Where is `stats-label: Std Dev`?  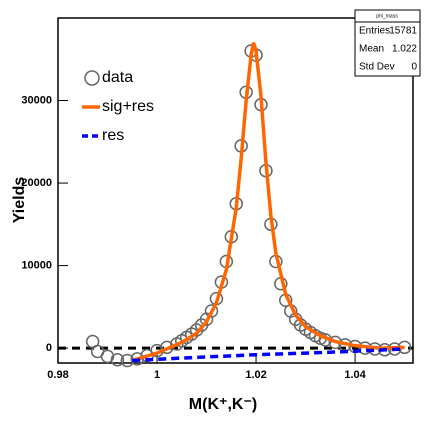 stats-label: Std Dev is located at coordinates (377, 67).